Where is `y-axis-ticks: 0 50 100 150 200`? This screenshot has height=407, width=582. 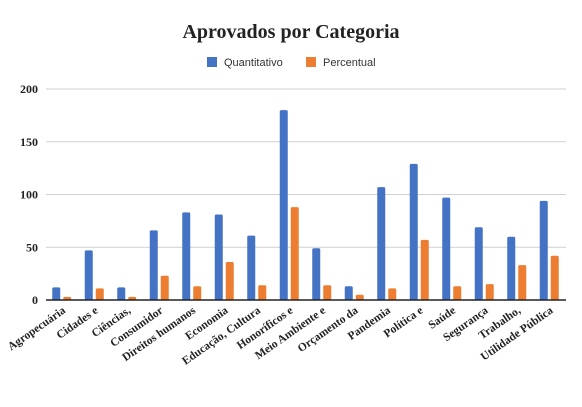
y-axis-ticks: 0 50 100 150 200 is located at coordinates (29, 194).